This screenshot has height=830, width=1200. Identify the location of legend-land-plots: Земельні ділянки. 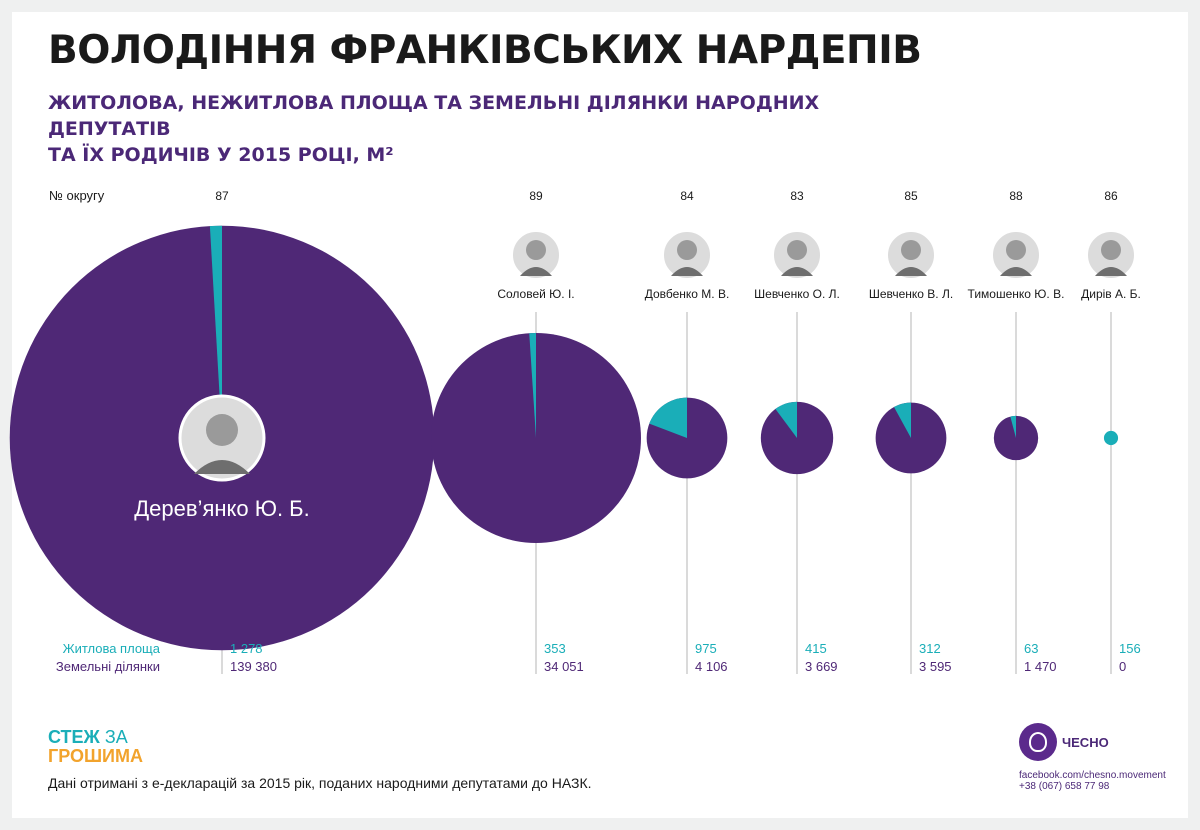
(108, 666).